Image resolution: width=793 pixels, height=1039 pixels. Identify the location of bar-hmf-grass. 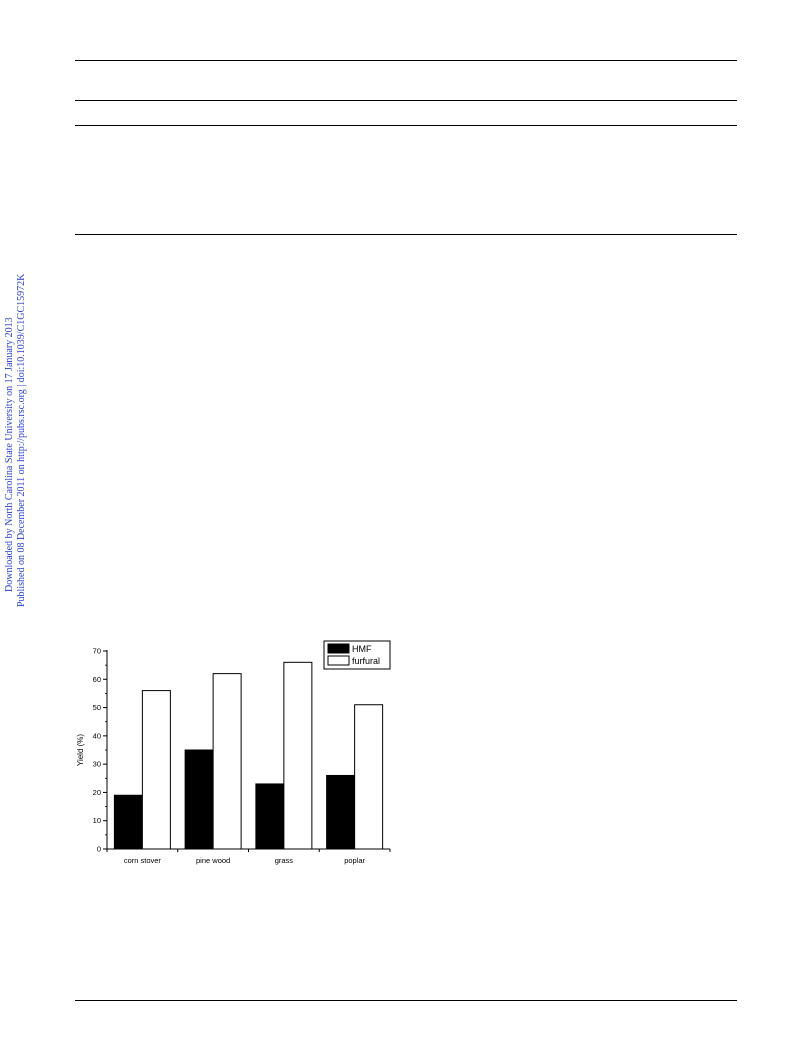
(270, 816).